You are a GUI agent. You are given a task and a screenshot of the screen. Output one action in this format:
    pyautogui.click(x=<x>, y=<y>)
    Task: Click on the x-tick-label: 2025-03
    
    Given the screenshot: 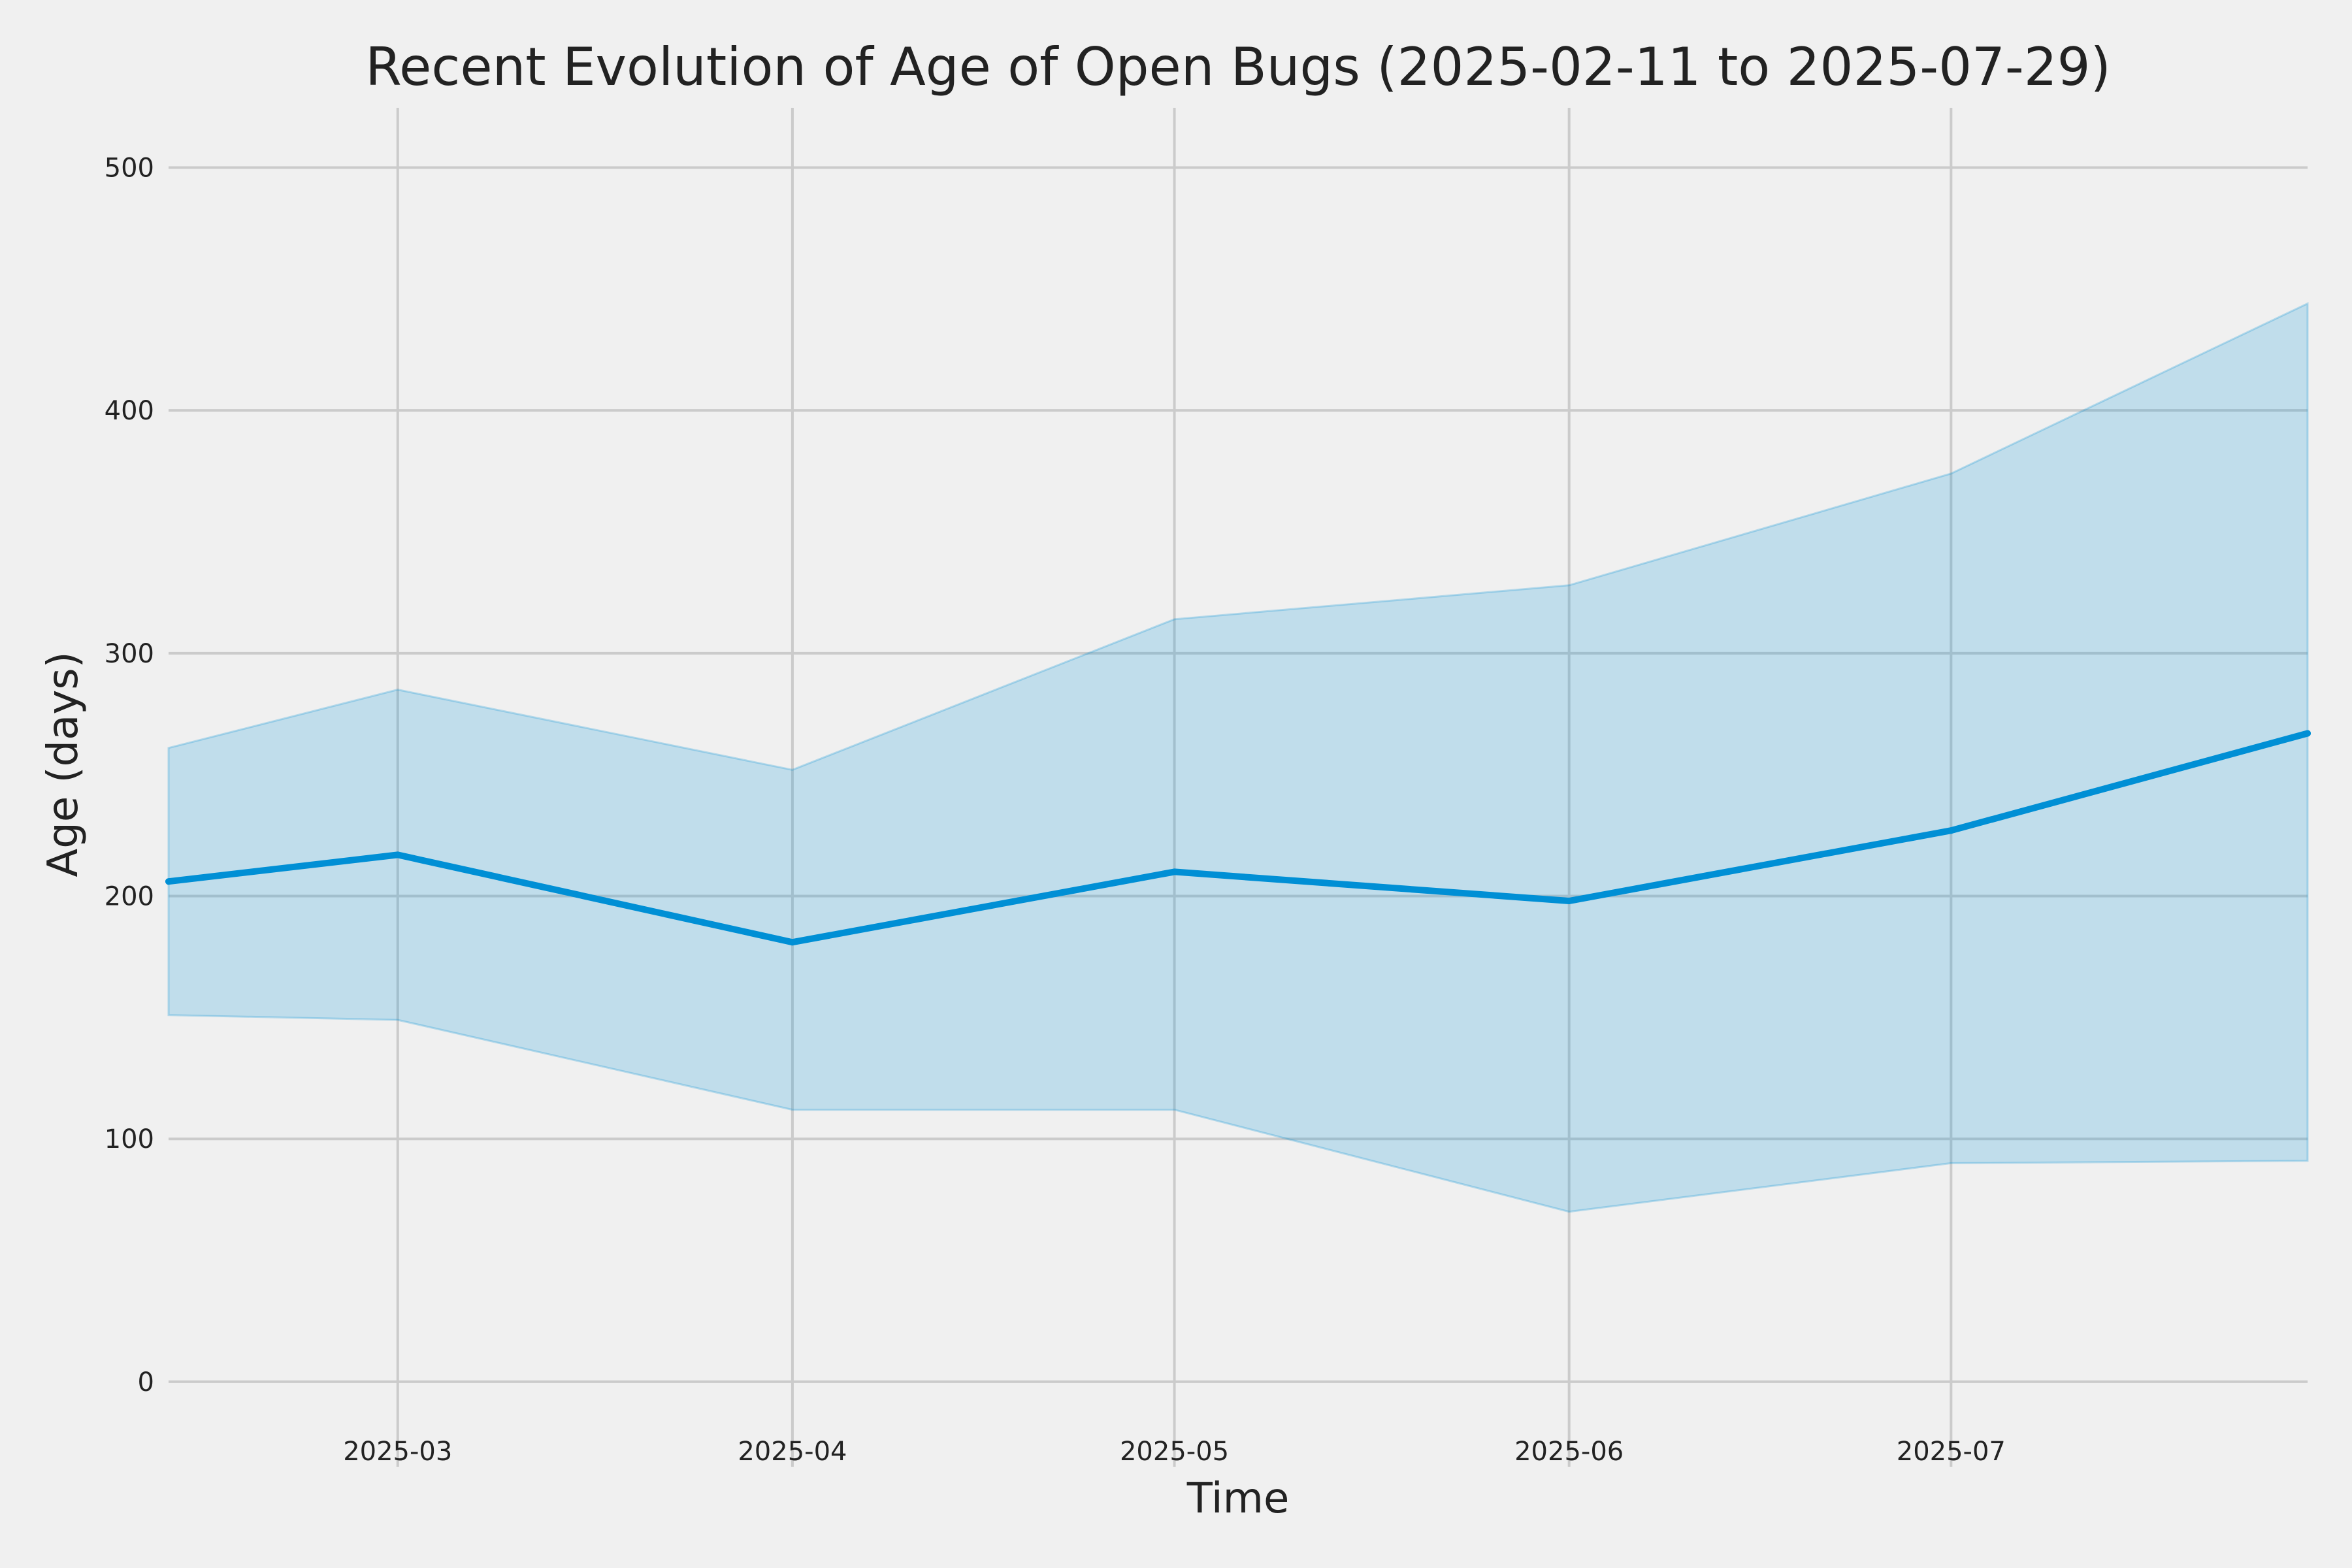 What is the action you would take?
    pyautogui.click(x=397, y=1452)
    